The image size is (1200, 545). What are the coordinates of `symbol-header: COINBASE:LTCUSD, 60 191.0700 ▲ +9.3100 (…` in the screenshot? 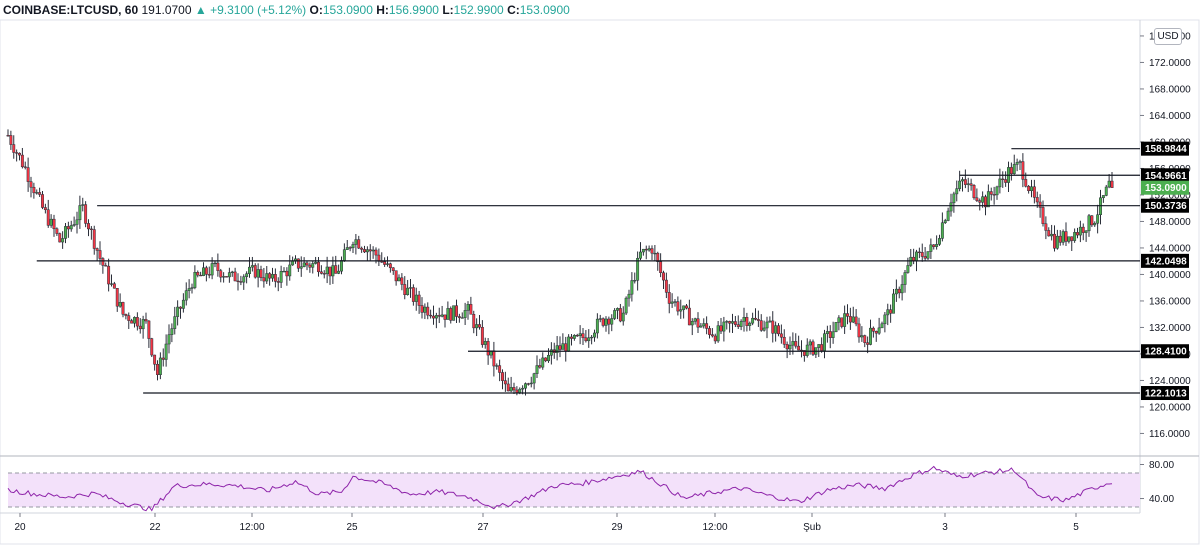 It's located at (286, 10).